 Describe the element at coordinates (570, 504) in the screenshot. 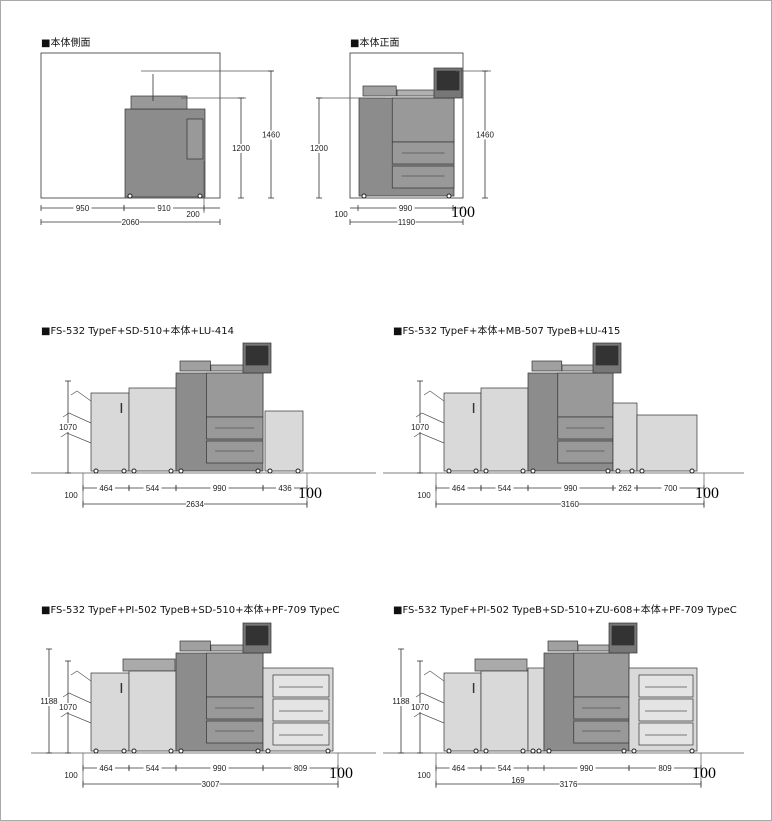

I see `total-width: 3160` at that location.